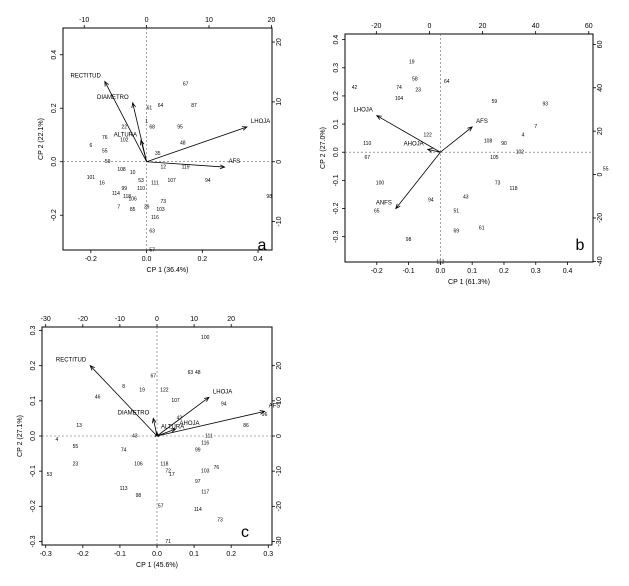 This screenshot has width=629, height=586. What do you see at coordinates (76, 447) in the screenshot?
I see `observation-label: 55` at bounding box center [76, 447].